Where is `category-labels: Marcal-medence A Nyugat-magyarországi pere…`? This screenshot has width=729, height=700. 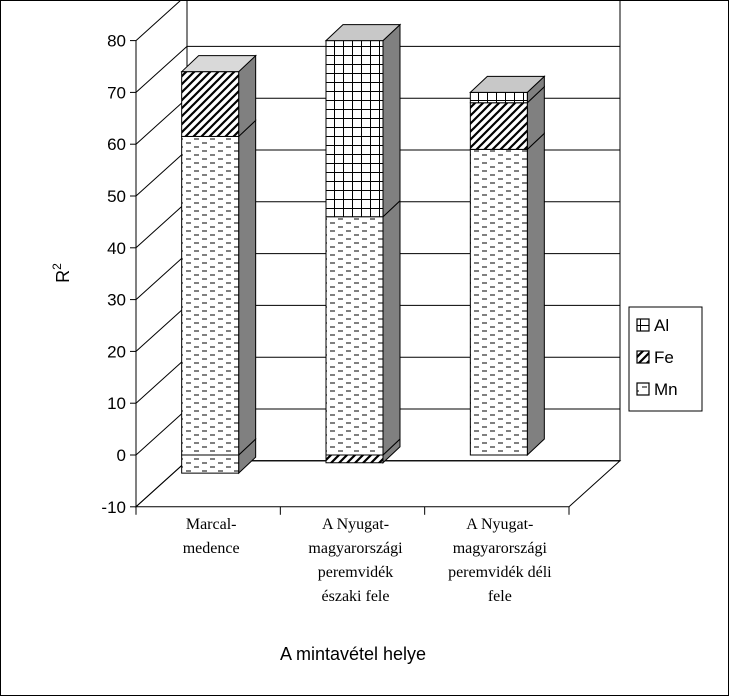 category-labels: Marcal-medence A Nyugat-magyarországi pere… is located at coordinates (367, 560).